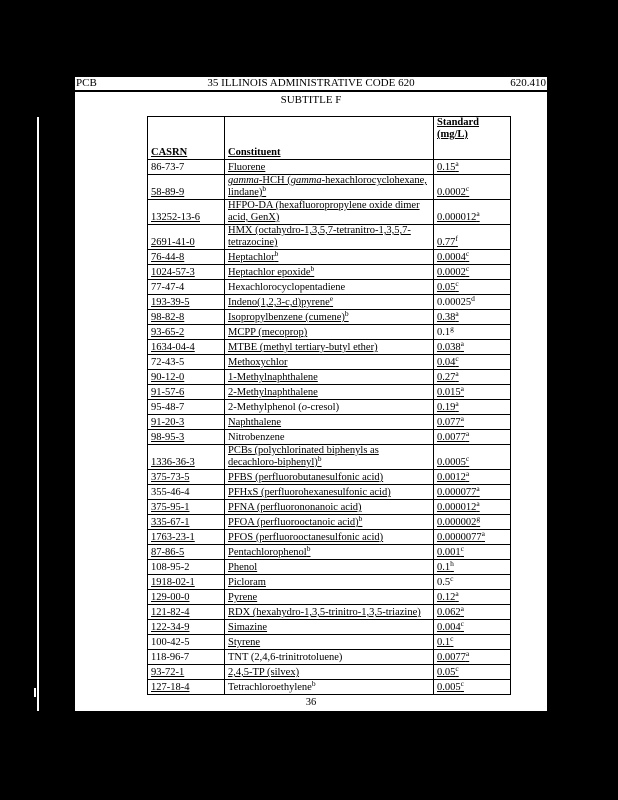 The image size is (618, 800). Describe the element at coordinates (329, 492) in the screenshot. I see `constituent-cell: PFHxS (perfluorohexanesulfonic acid)` at that location.